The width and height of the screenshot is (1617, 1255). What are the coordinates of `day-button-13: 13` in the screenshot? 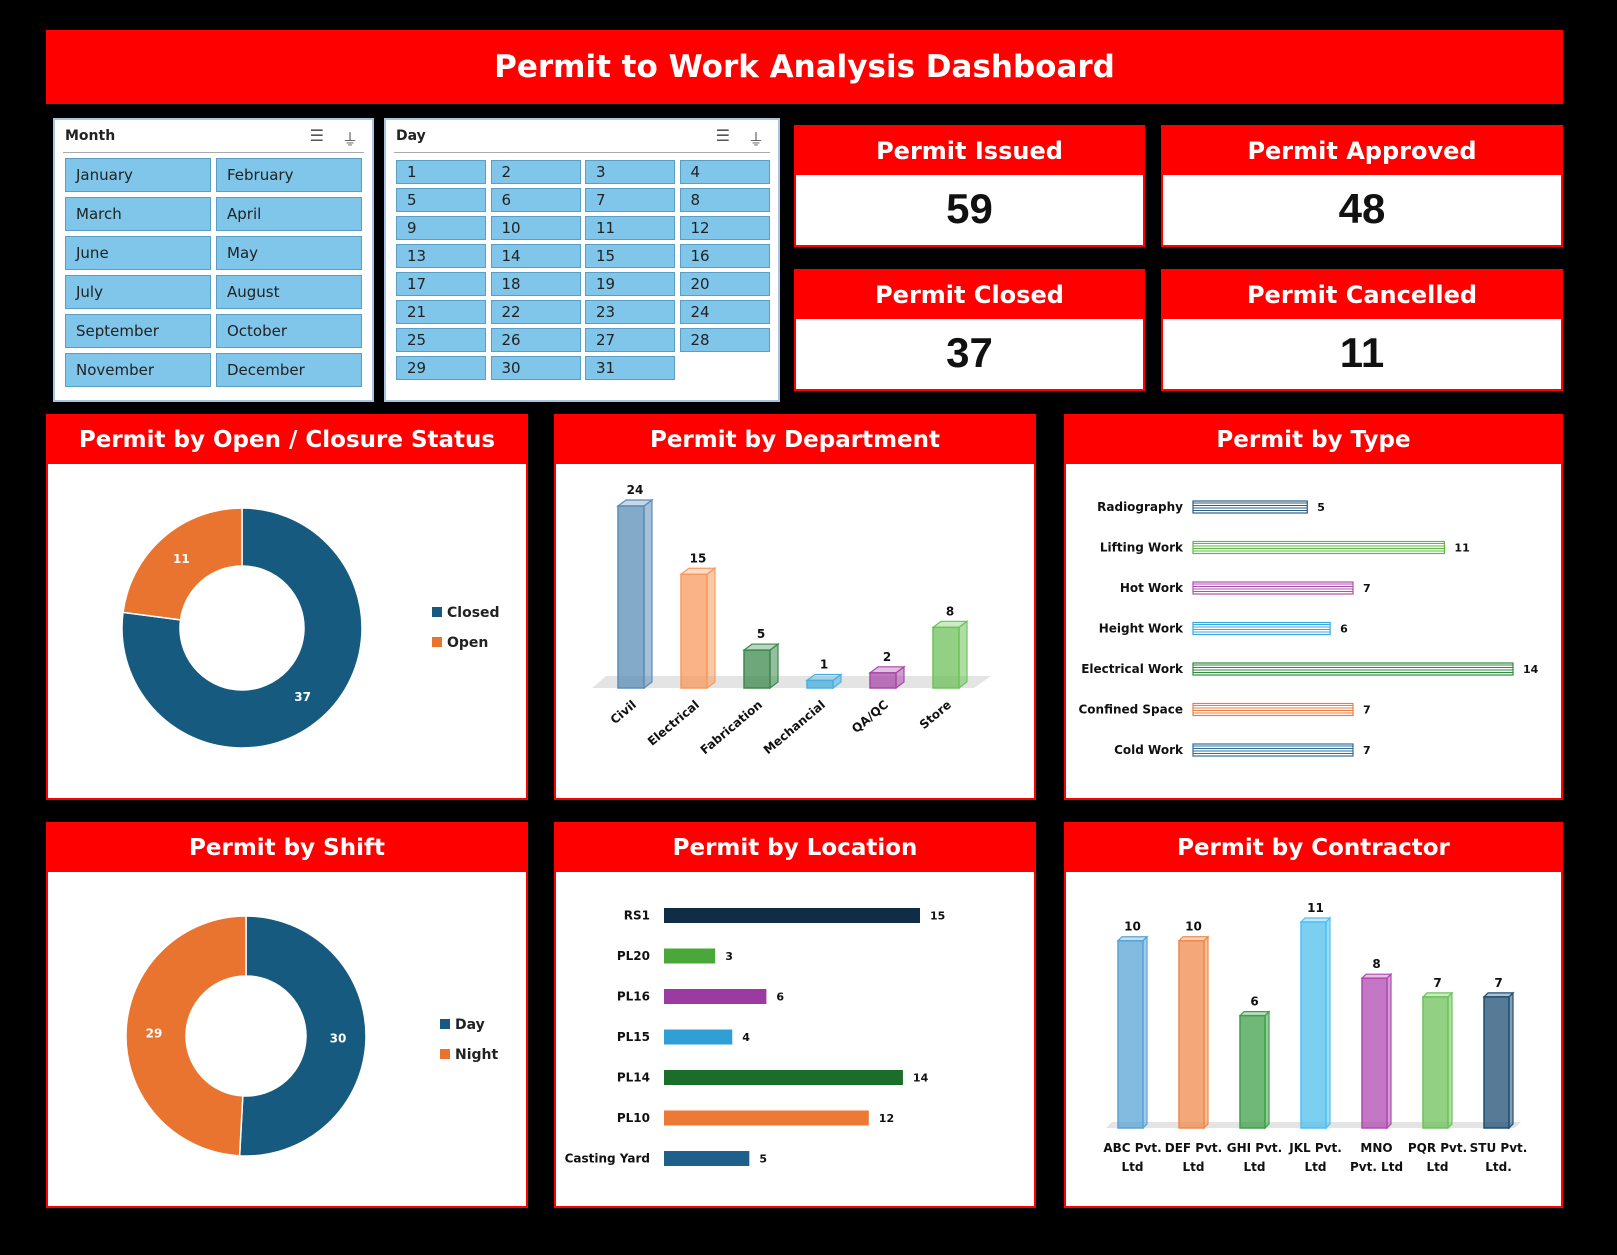 It's located at (441, 256).